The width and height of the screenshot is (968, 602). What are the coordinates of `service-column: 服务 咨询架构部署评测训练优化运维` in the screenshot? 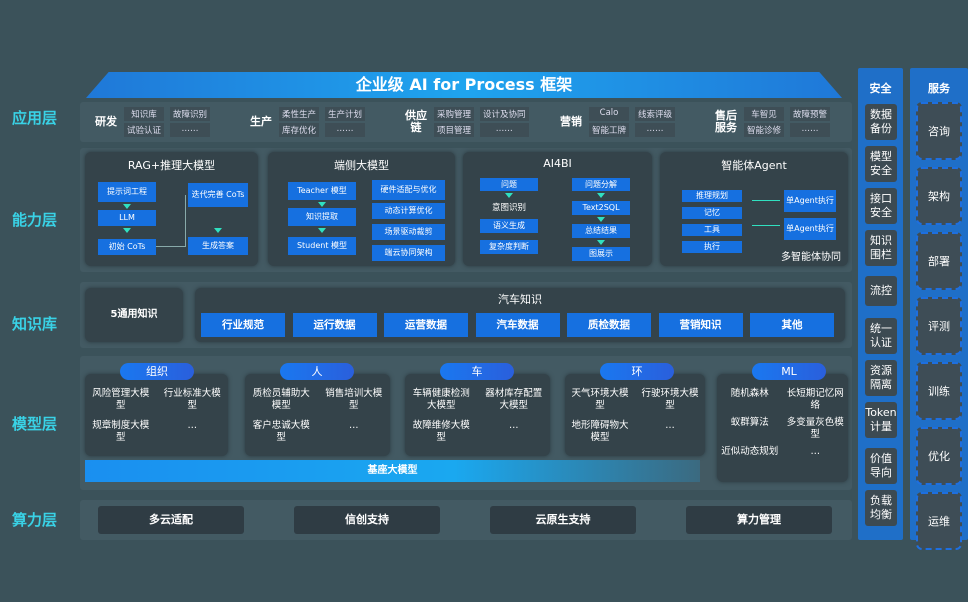 It's located at (939, 309).